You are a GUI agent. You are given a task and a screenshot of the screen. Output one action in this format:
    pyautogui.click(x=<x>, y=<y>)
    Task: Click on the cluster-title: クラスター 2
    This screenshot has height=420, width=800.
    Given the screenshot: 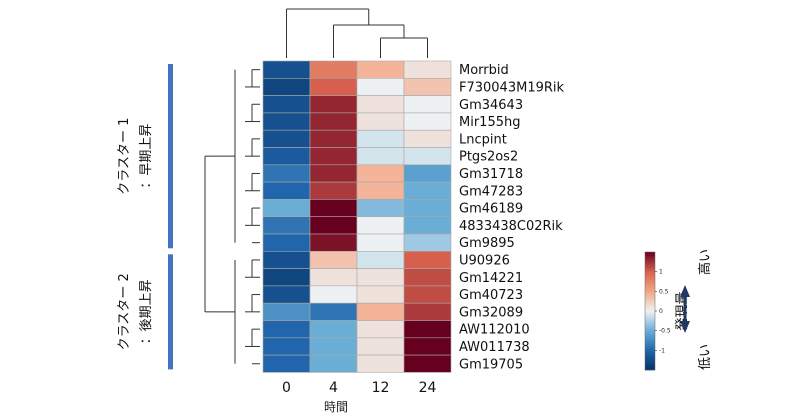 What is the action you would take?
    pyautogui.click(x=124, y=311)
    